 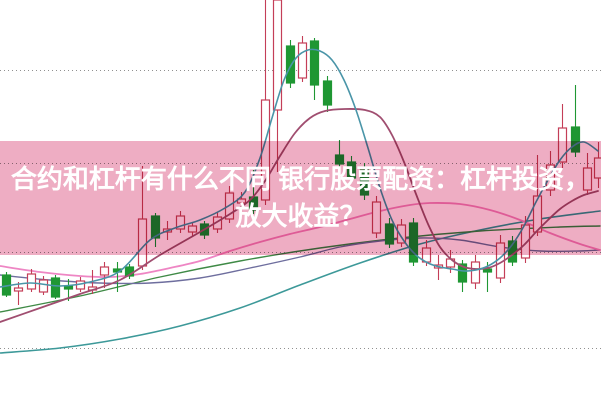 I want to click on headline-line-1: 合约和杠杆有什么不同 银行股票配资：杠杆投资，, so click(x=300, y=179).